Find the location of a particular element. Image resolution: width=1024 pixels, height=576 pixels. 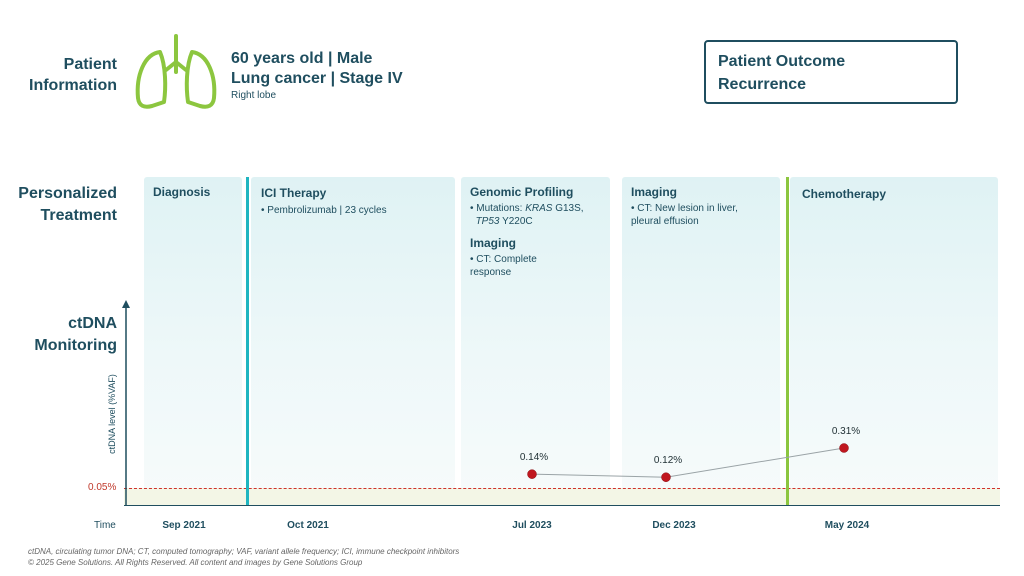

x-tick-label: Dec 2023 is located at coordinates (674, 525).